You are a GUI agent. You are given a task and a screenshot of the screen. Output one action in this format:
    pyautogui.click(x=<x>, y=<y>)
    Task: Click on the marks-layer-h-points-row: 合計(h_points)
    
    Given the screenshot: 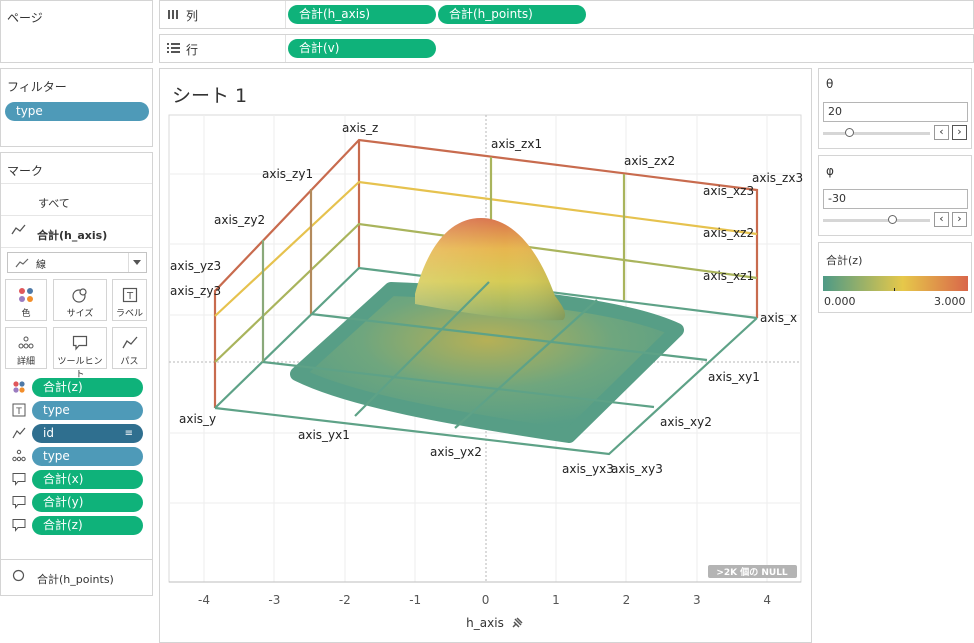 What is the action you would take?
    pyautogui.click(x=76, y=578)
    